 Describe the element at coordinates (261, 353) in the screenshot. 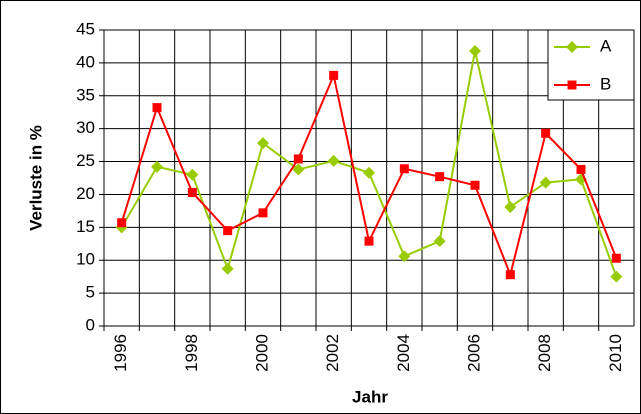

I see `x-tick-label: 2000` at that location.